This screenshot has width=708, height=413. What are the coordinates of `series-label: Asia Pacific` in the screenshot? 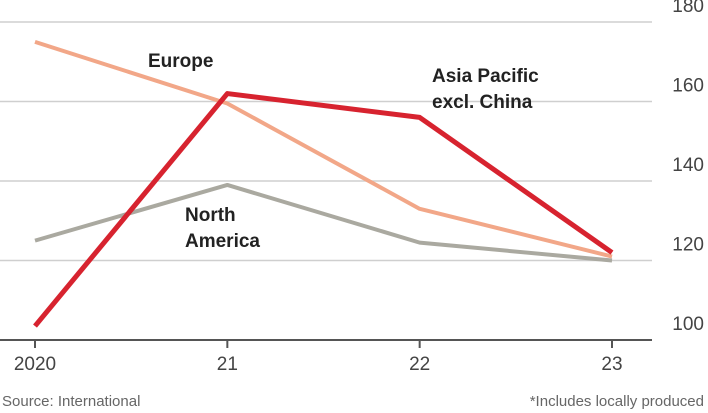 It's located at (485, 76).